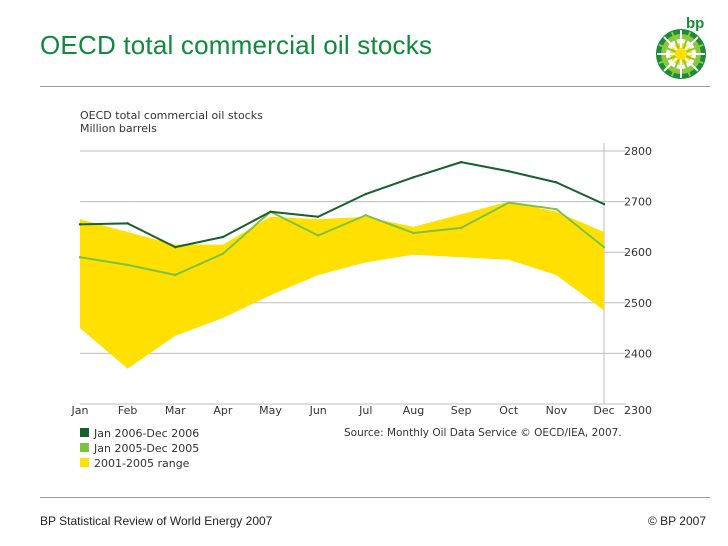  I want to click on y-tick-label: 2400, so click(638, 353).